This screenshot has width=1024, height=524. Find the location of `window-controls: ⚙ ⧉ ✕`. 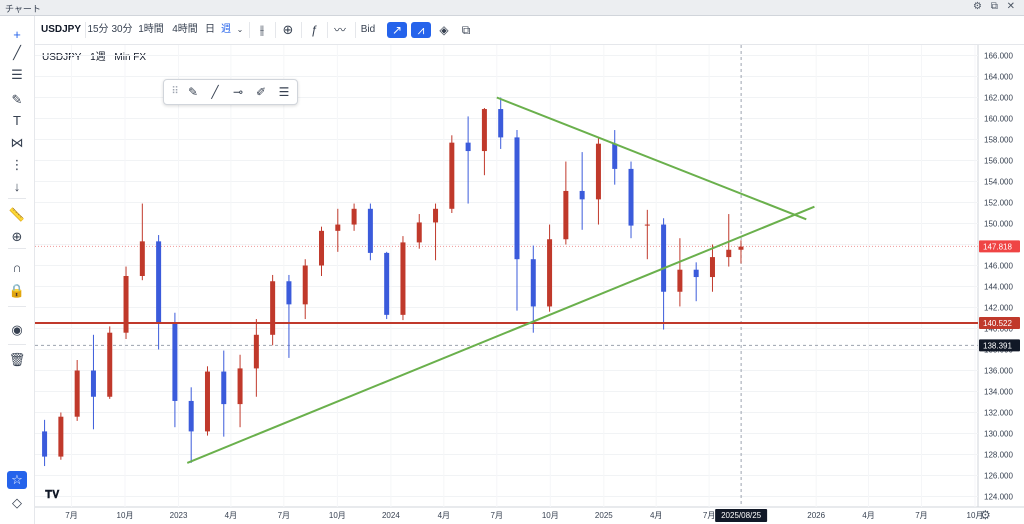

window-controls: ⚙ ⧉ ✕ is located at coordinates (995, 6).